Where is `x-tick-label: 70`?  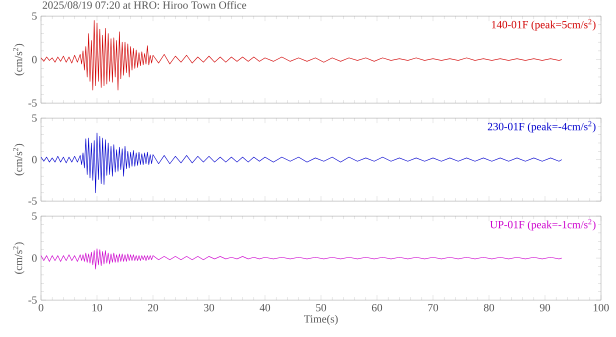
x-tick-label: 70 is located at coordinates (433, 308).